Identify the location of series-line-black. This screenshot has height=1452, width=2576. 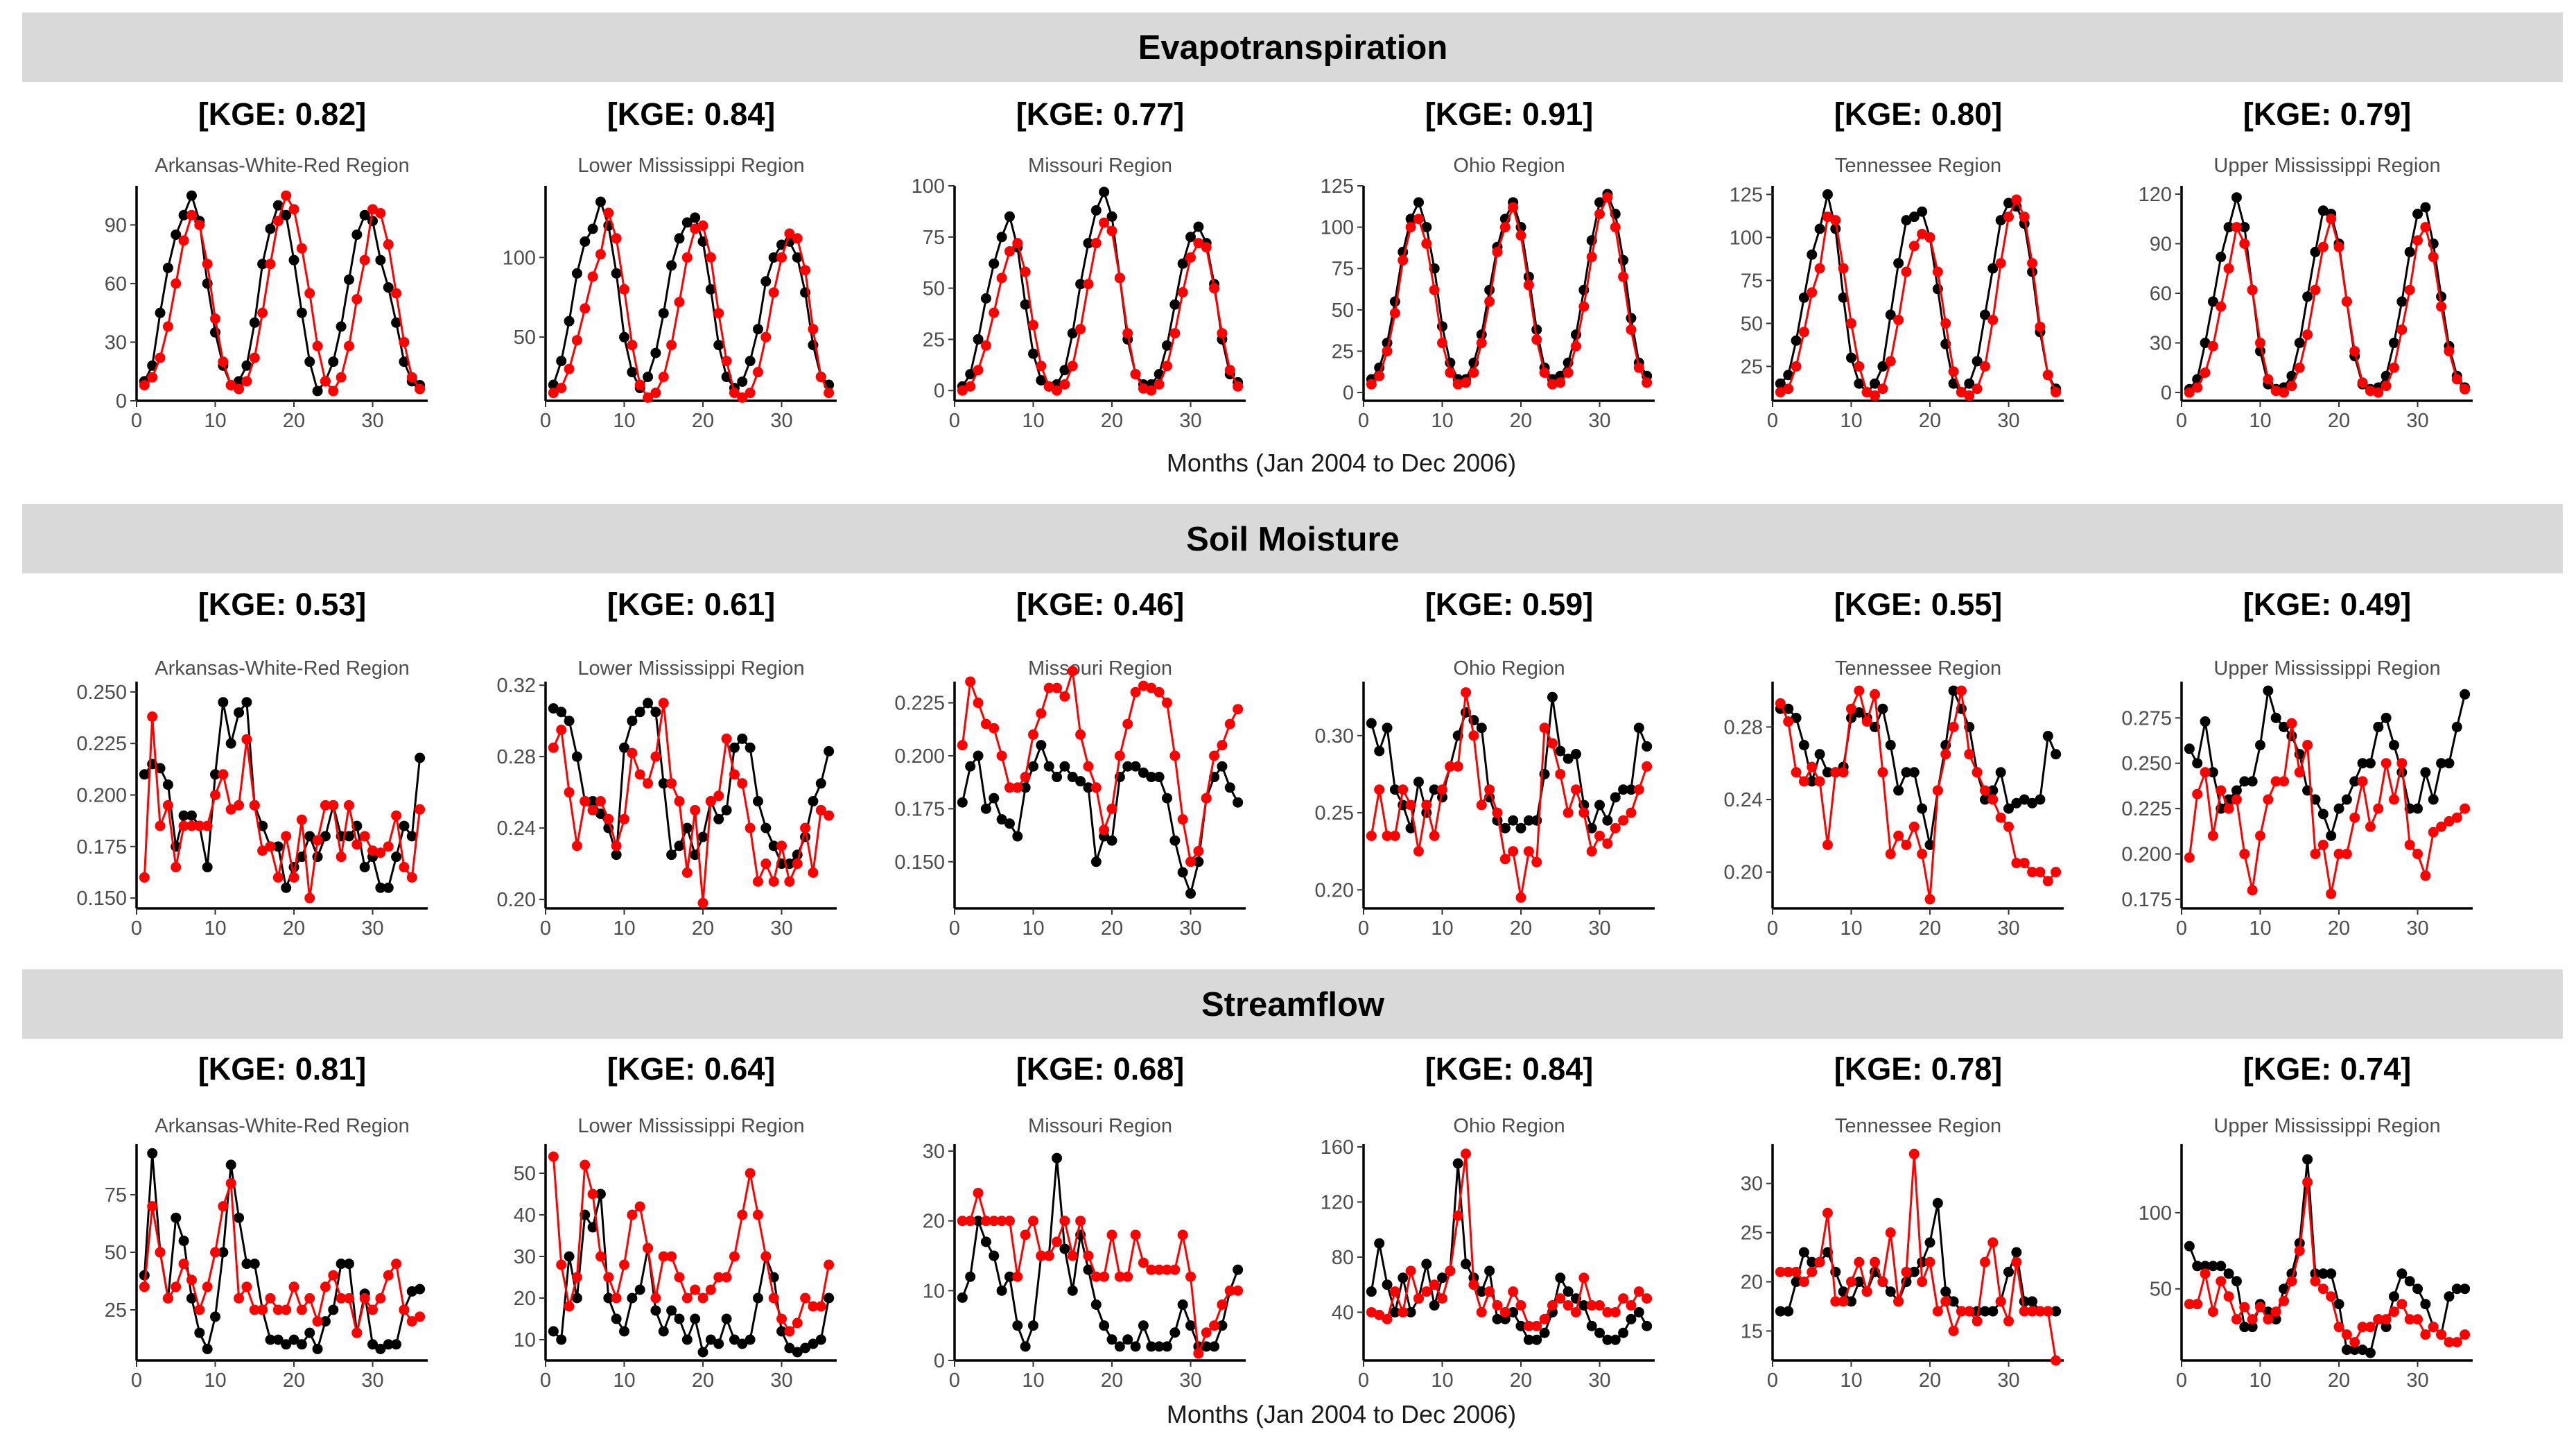
(1918, 765).